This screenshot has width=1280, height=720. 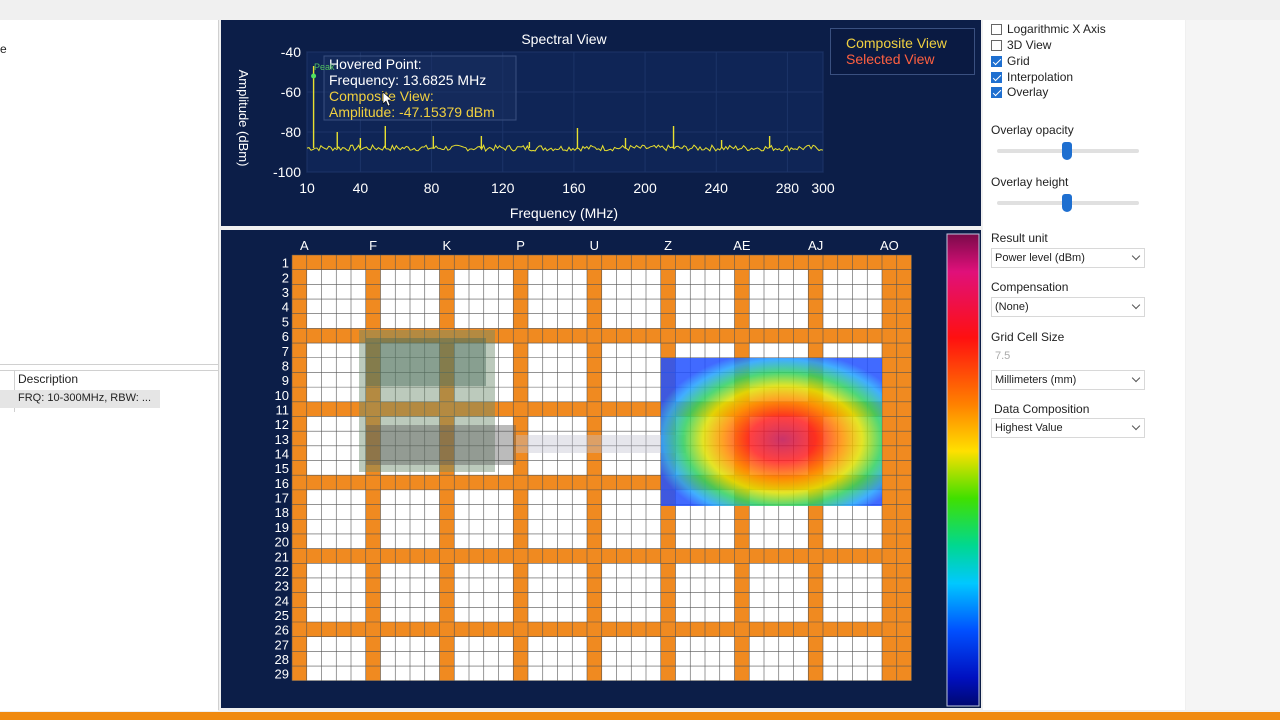 What do you see at coordinates (1019, 92) in the screenshot?
I see `checkbox-overlay: Overlay` at bounding box center [1019, 92].